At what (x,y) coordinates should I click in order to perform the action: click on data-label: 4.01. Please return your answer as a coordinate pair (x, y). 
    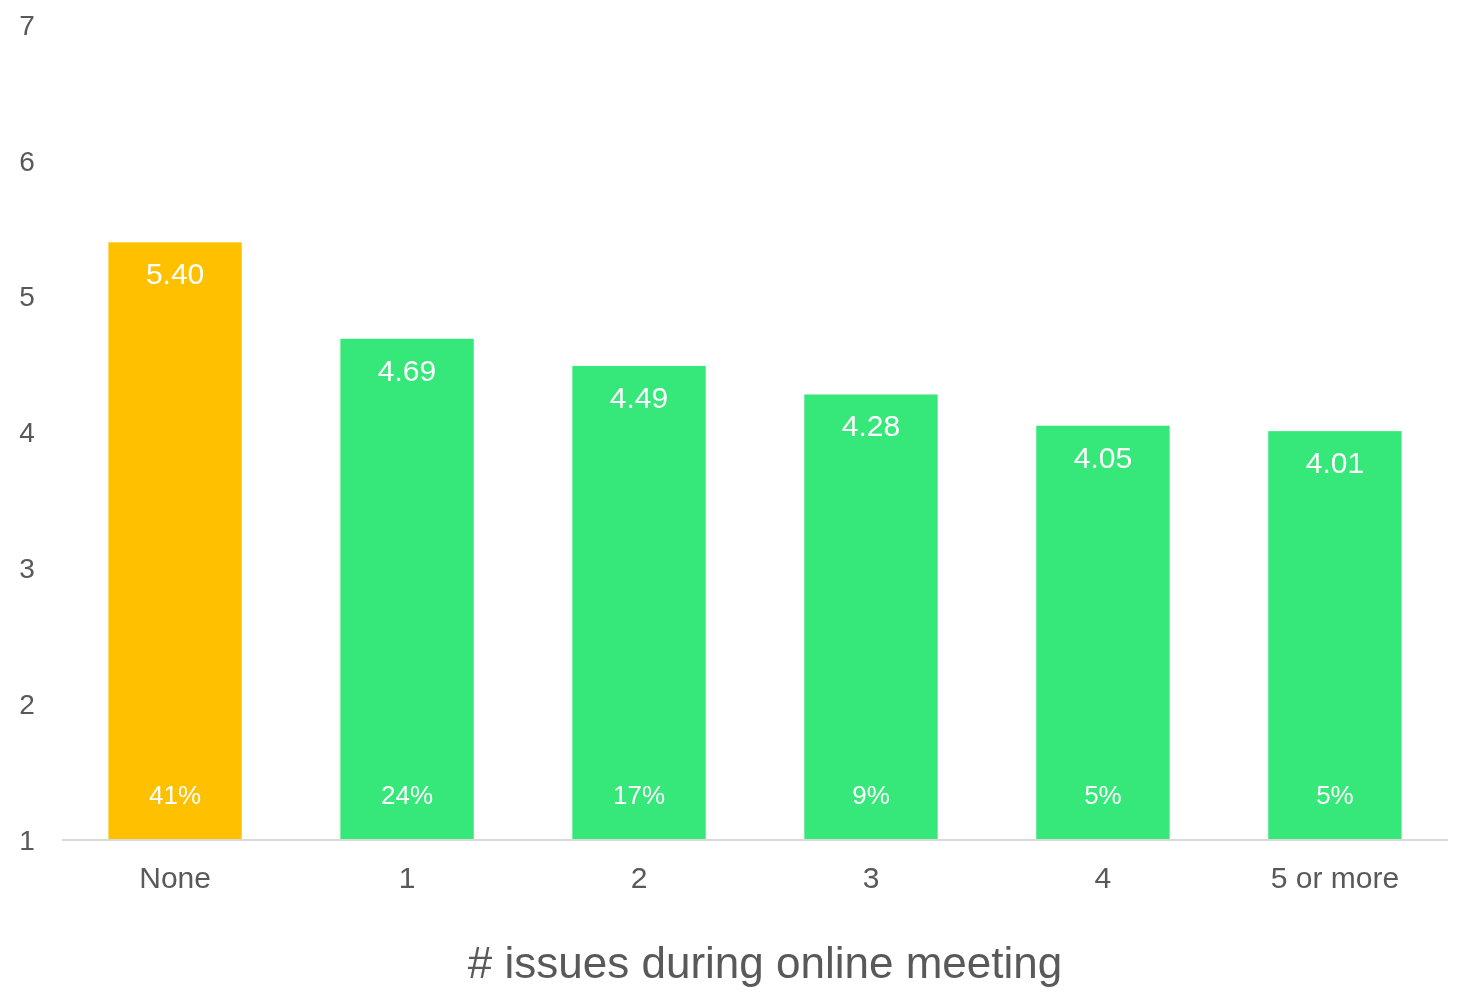
    Looking at the image, I should click on (1335, 463).